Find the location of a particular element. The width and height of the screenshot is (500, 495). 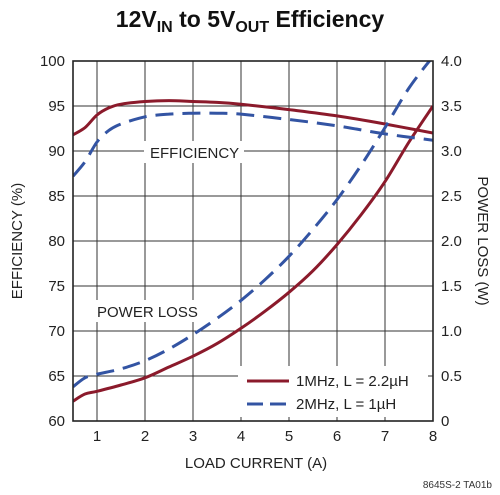

efficiency-line-1mhz is located at coordinates (253, 118).